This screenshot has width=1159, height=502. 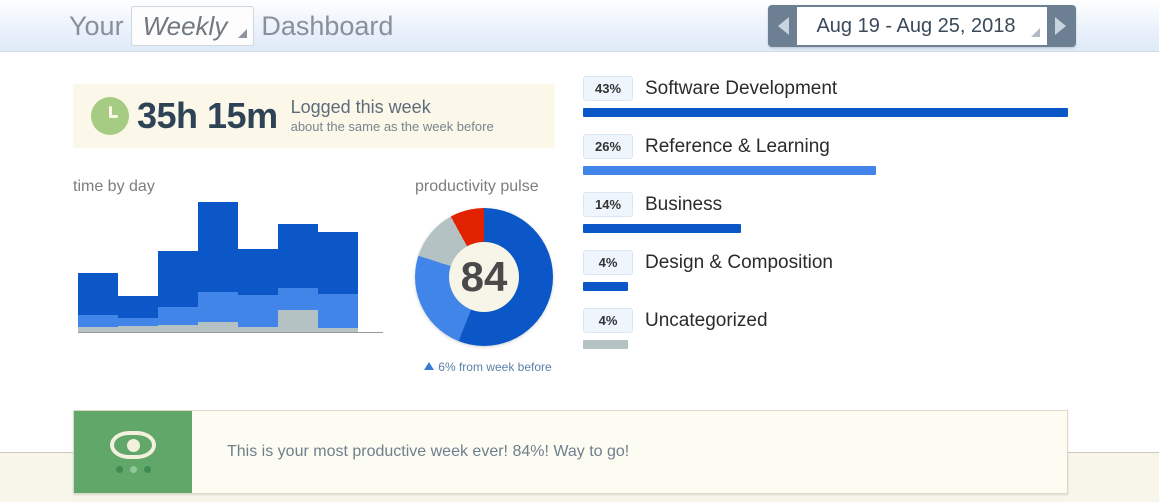 I want to click on next-week-button, so click(x=1060, y=26).